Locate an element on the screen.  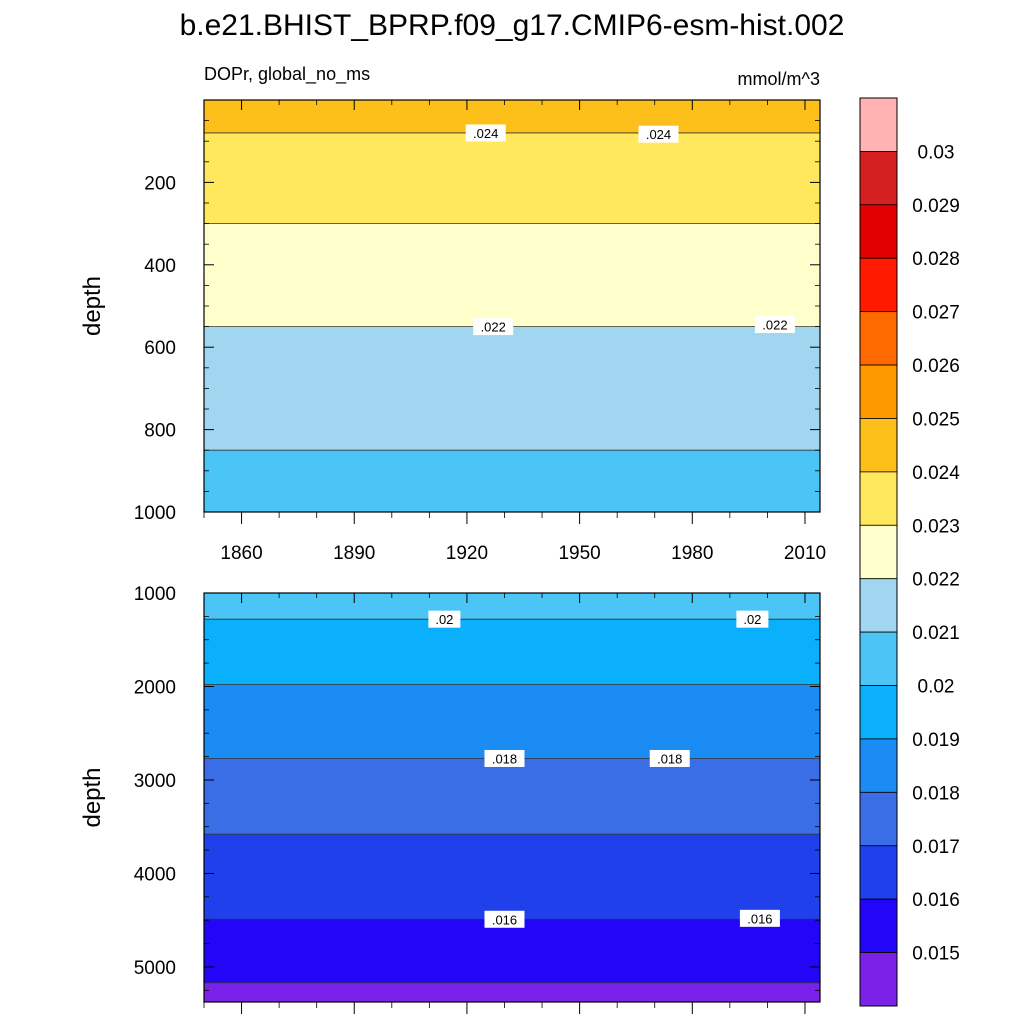
colorbar-level-label: 0.025 is located at coordinates (936, 419).